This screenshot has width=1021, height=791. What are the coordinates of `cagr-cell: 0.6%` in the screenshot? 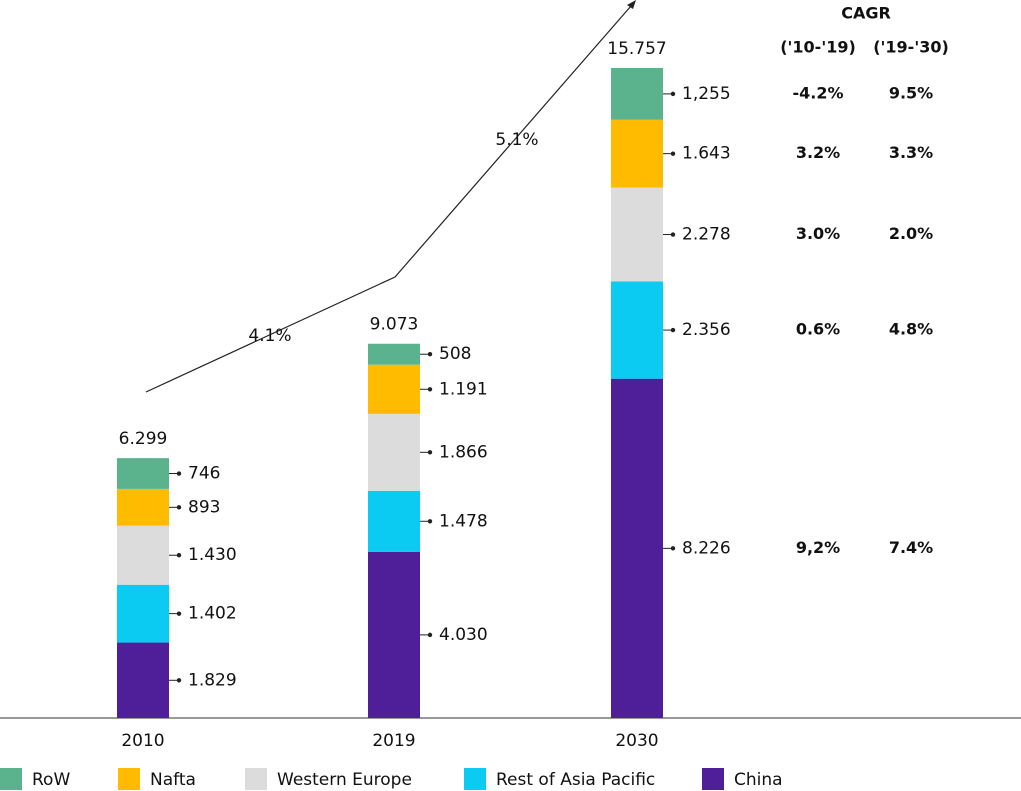 It's located at (818, 329).